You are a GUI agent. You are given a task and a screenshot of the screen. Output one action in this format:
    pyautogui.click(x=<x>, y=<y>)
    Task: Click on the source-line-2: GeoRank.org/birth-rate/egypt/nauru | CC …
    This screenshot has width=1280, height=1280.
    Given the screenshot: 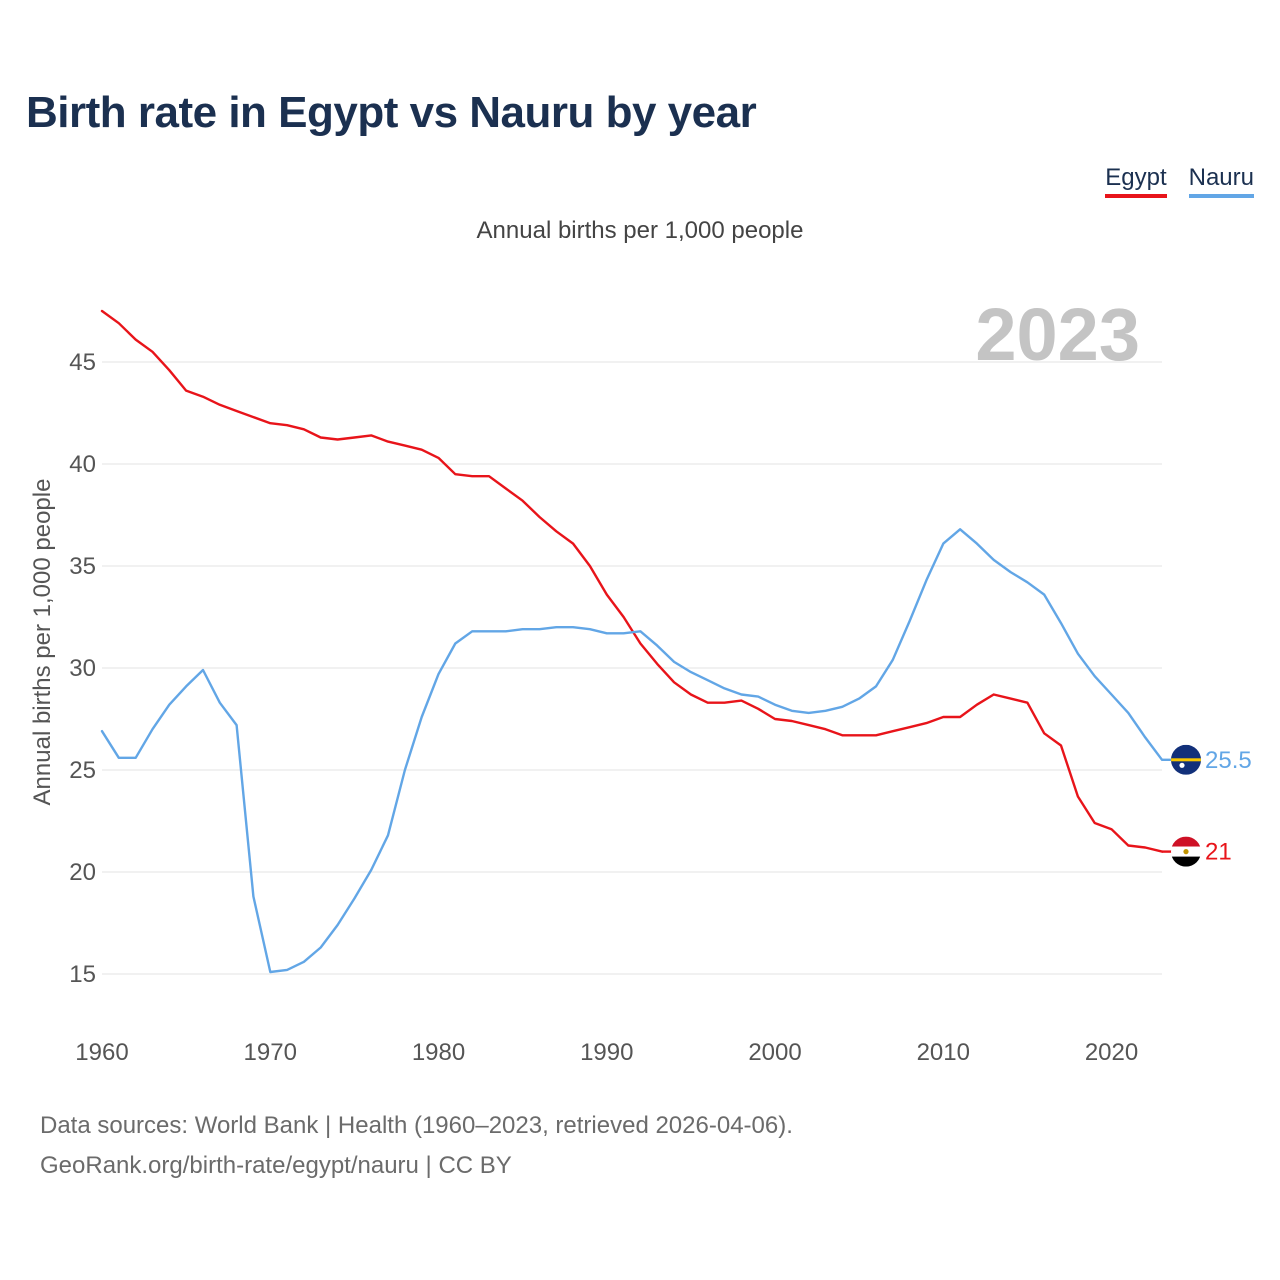 What is the action you would take?
    pyautogui.click(x=276, y=1165)
    